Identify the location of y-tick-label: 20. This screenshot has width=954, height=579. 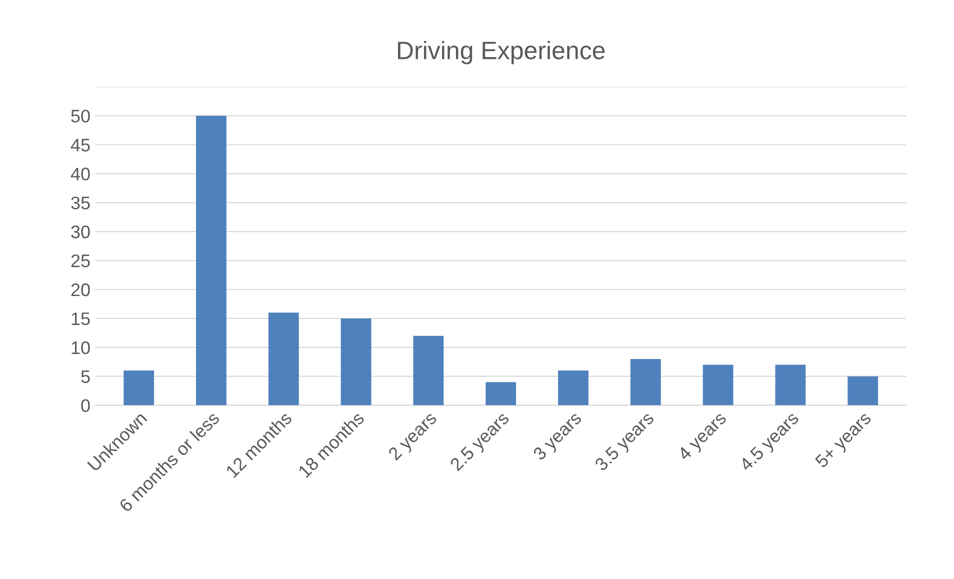
(80, 289).